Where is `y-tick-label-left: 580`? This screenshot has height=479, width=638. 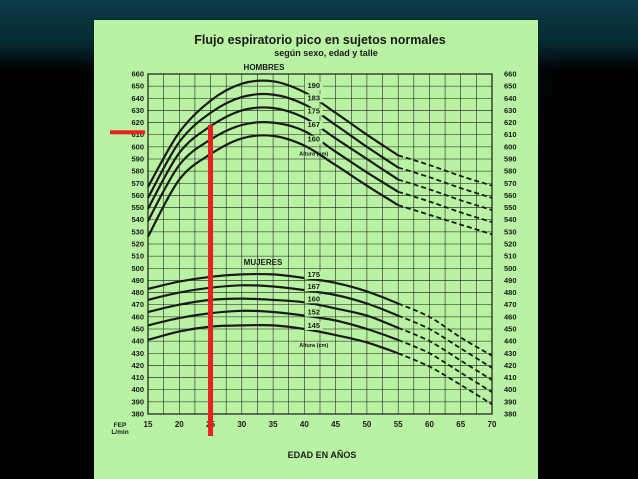 y-tick-label-left: 580 is located at coordinates (137, 171).